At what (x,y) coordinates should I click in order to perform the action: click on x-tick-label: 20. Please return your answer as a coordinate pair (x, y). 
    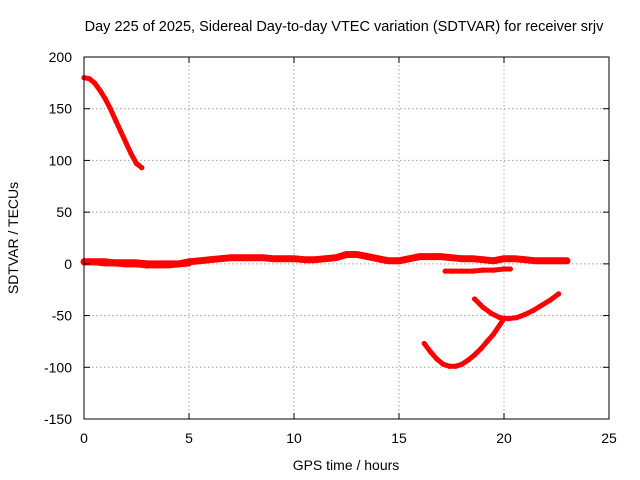
    Looking at the image, I should click on (504, 438).